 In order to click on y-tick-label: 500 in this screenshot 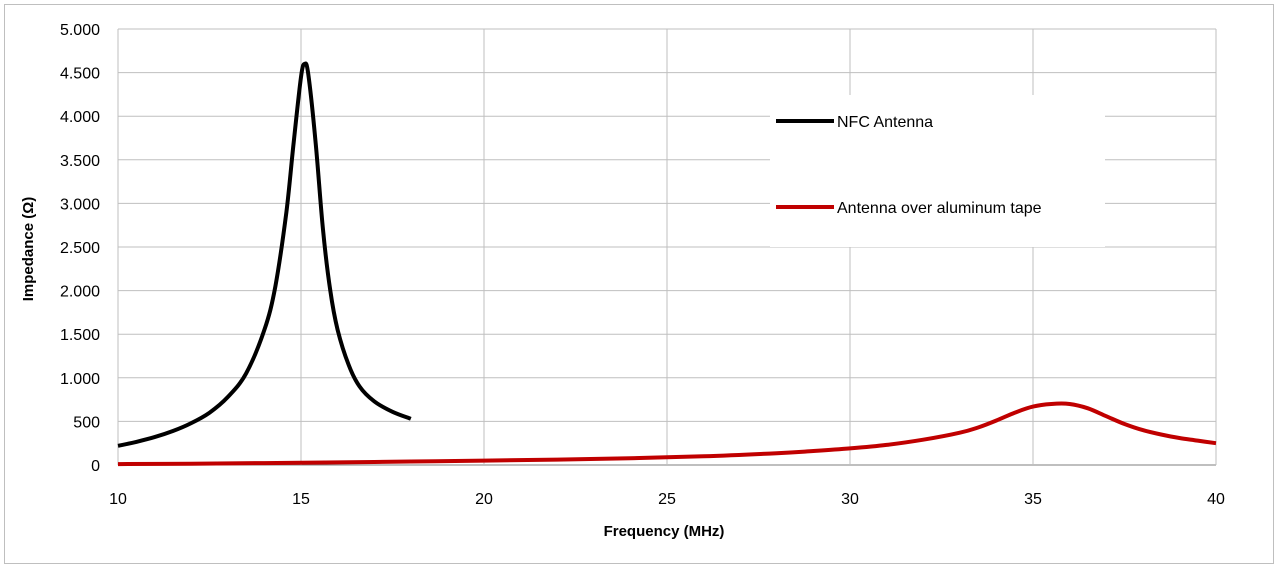, I will do `click(86, 422)`.